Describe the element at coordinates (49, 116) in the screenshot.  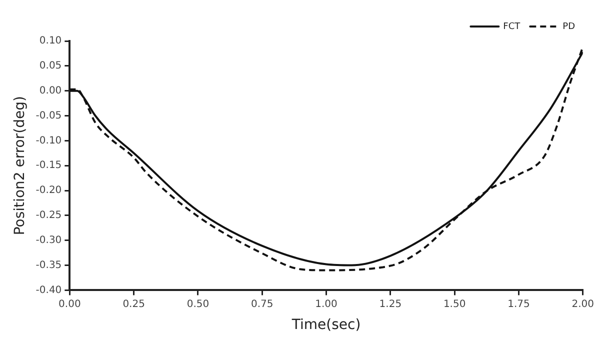
I see `y-tick-label: -0.05` at that location.